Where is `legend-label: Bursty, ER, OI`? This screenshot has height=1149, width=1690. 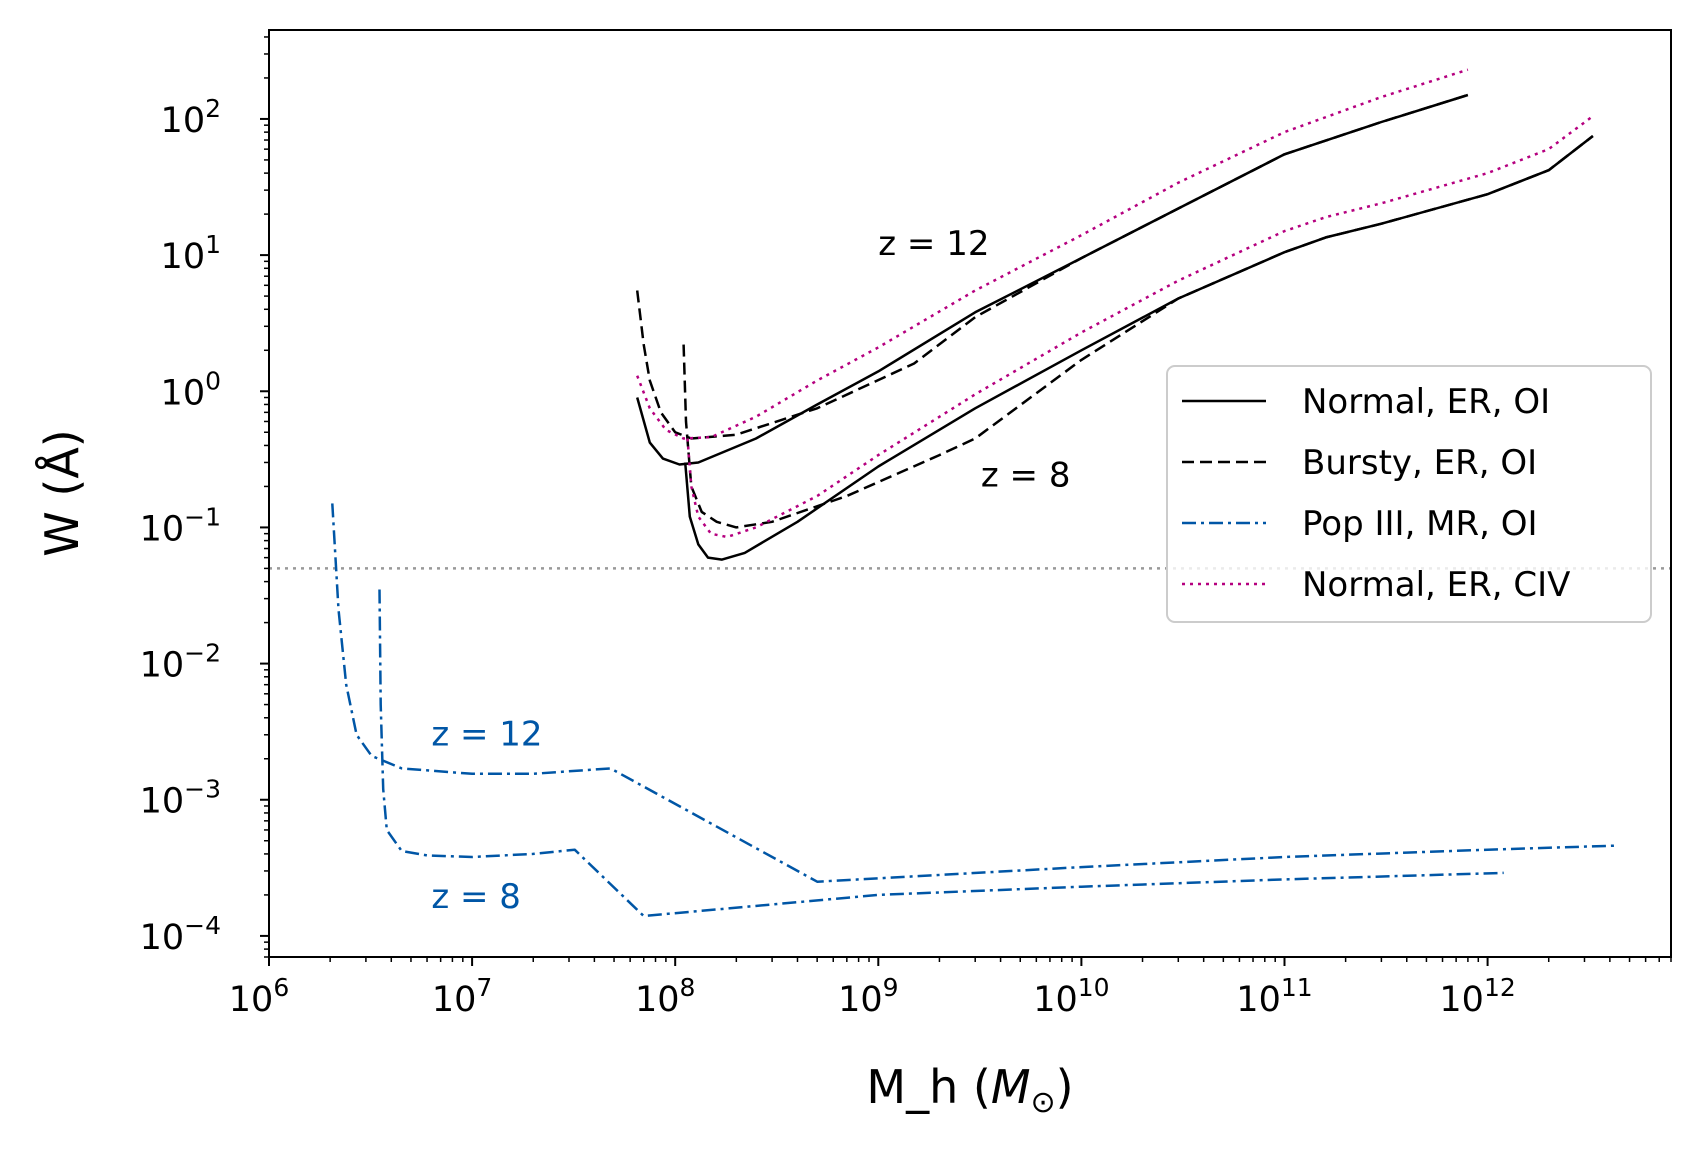 legend-label: Bursty, ER, OI is located at coordinates (1419, 463).